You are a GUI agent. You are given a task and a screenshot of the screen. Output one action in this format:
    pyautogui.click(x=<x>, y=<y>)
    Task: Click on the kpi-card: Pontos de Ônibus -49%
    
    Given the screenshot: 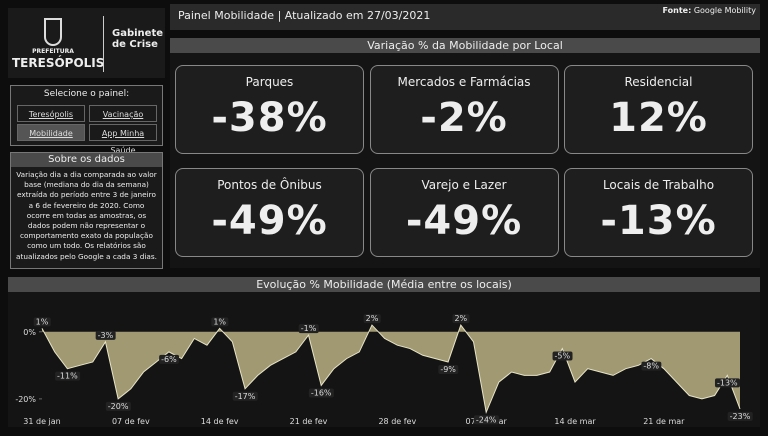 What is the action you would take?
    pyautogui.click(x=269, y=212)
    